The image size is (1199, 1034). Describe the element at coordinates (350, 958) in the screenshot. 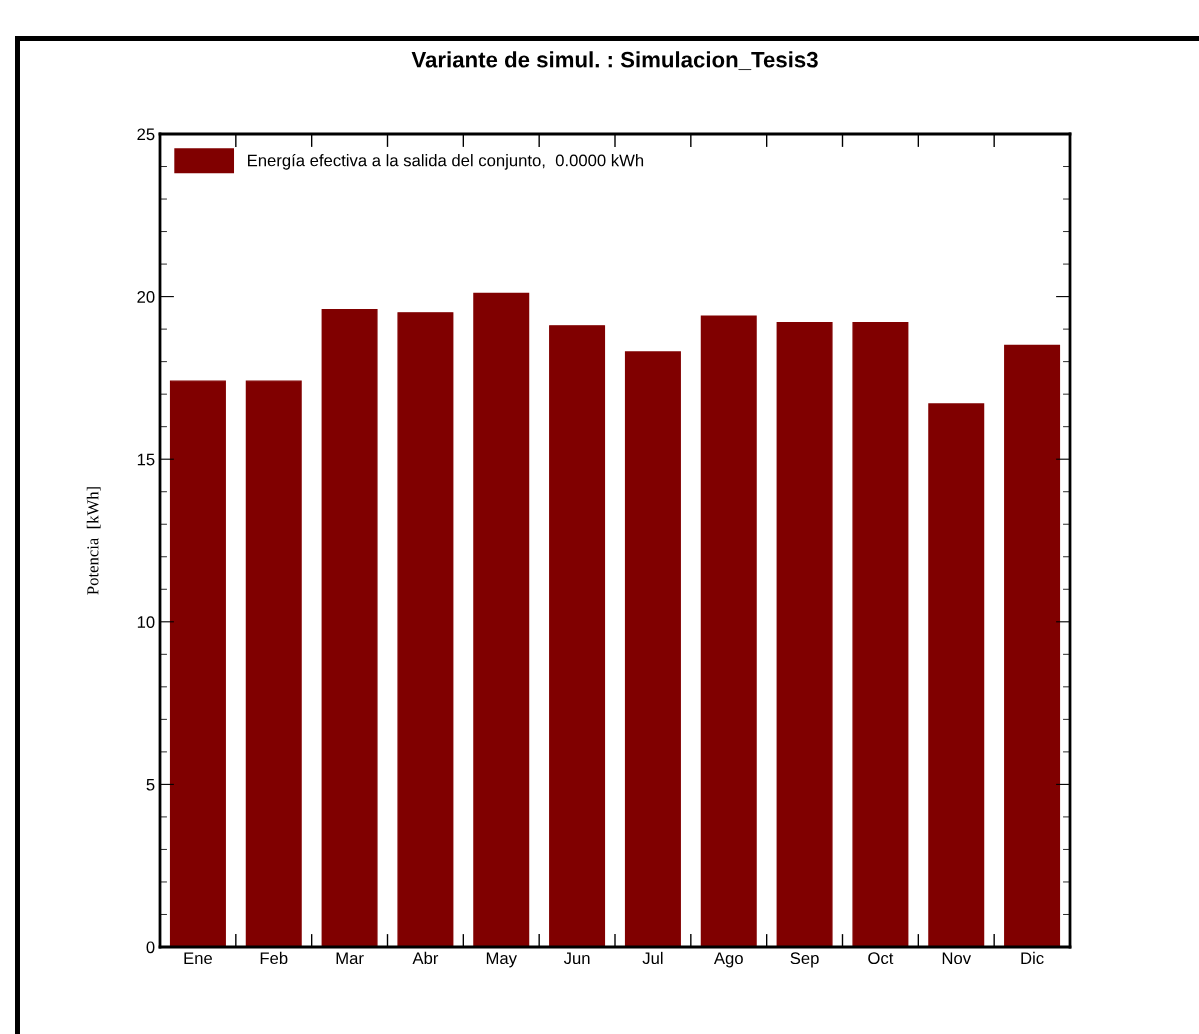

I see `x-tick-label: Mar` at that location.